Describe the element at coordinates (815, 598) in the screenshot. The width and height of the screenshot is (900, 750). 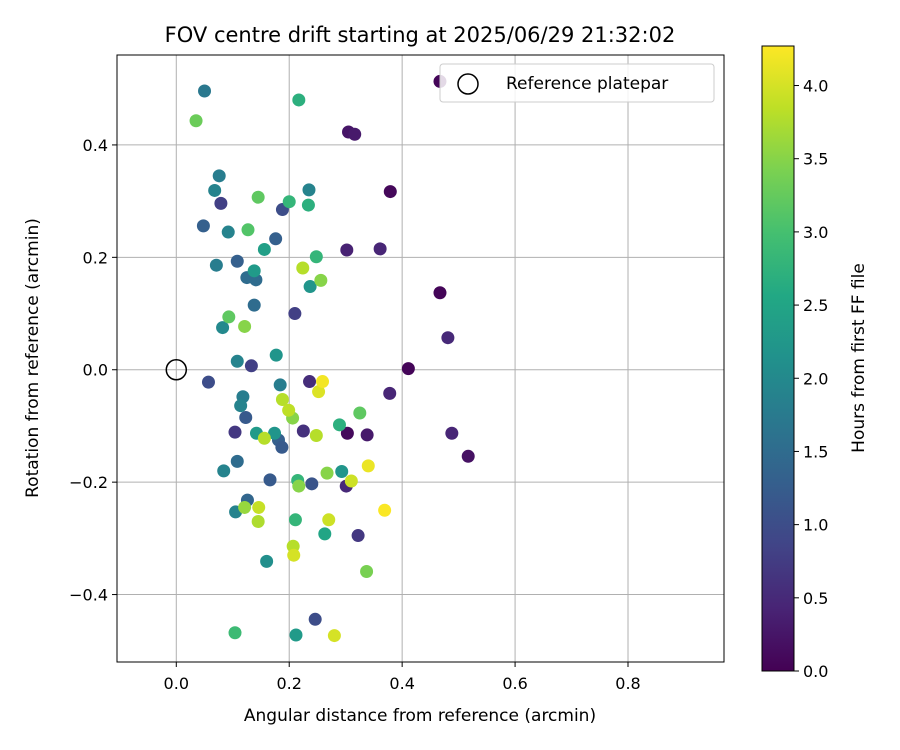
I see `colorbar-tick-label: 0.5` at that location.